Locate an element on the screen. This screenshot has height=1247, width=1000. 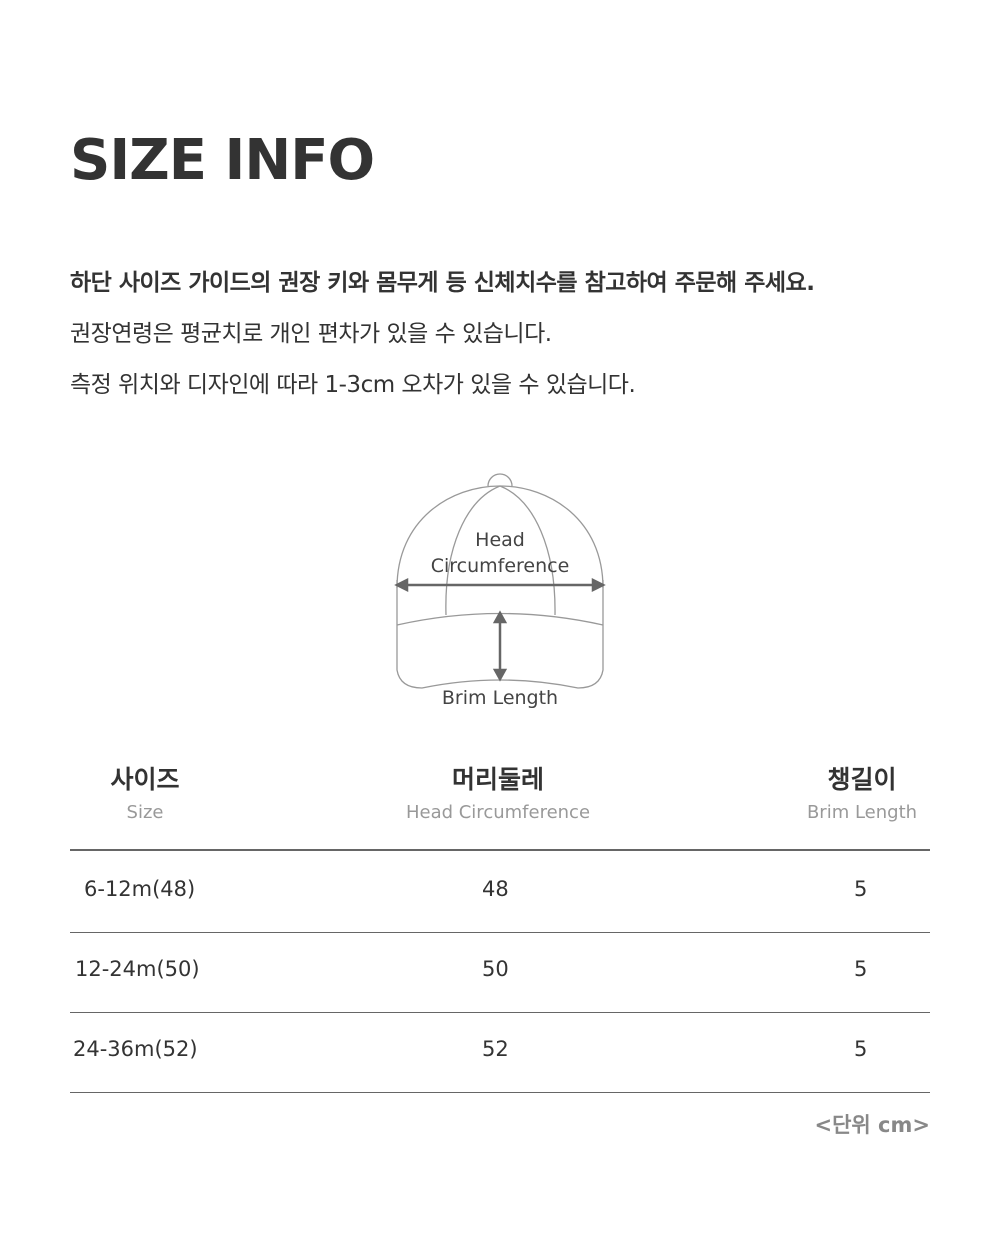
cell-size: 24-36m(52) is located at coordinates (135, 1049).